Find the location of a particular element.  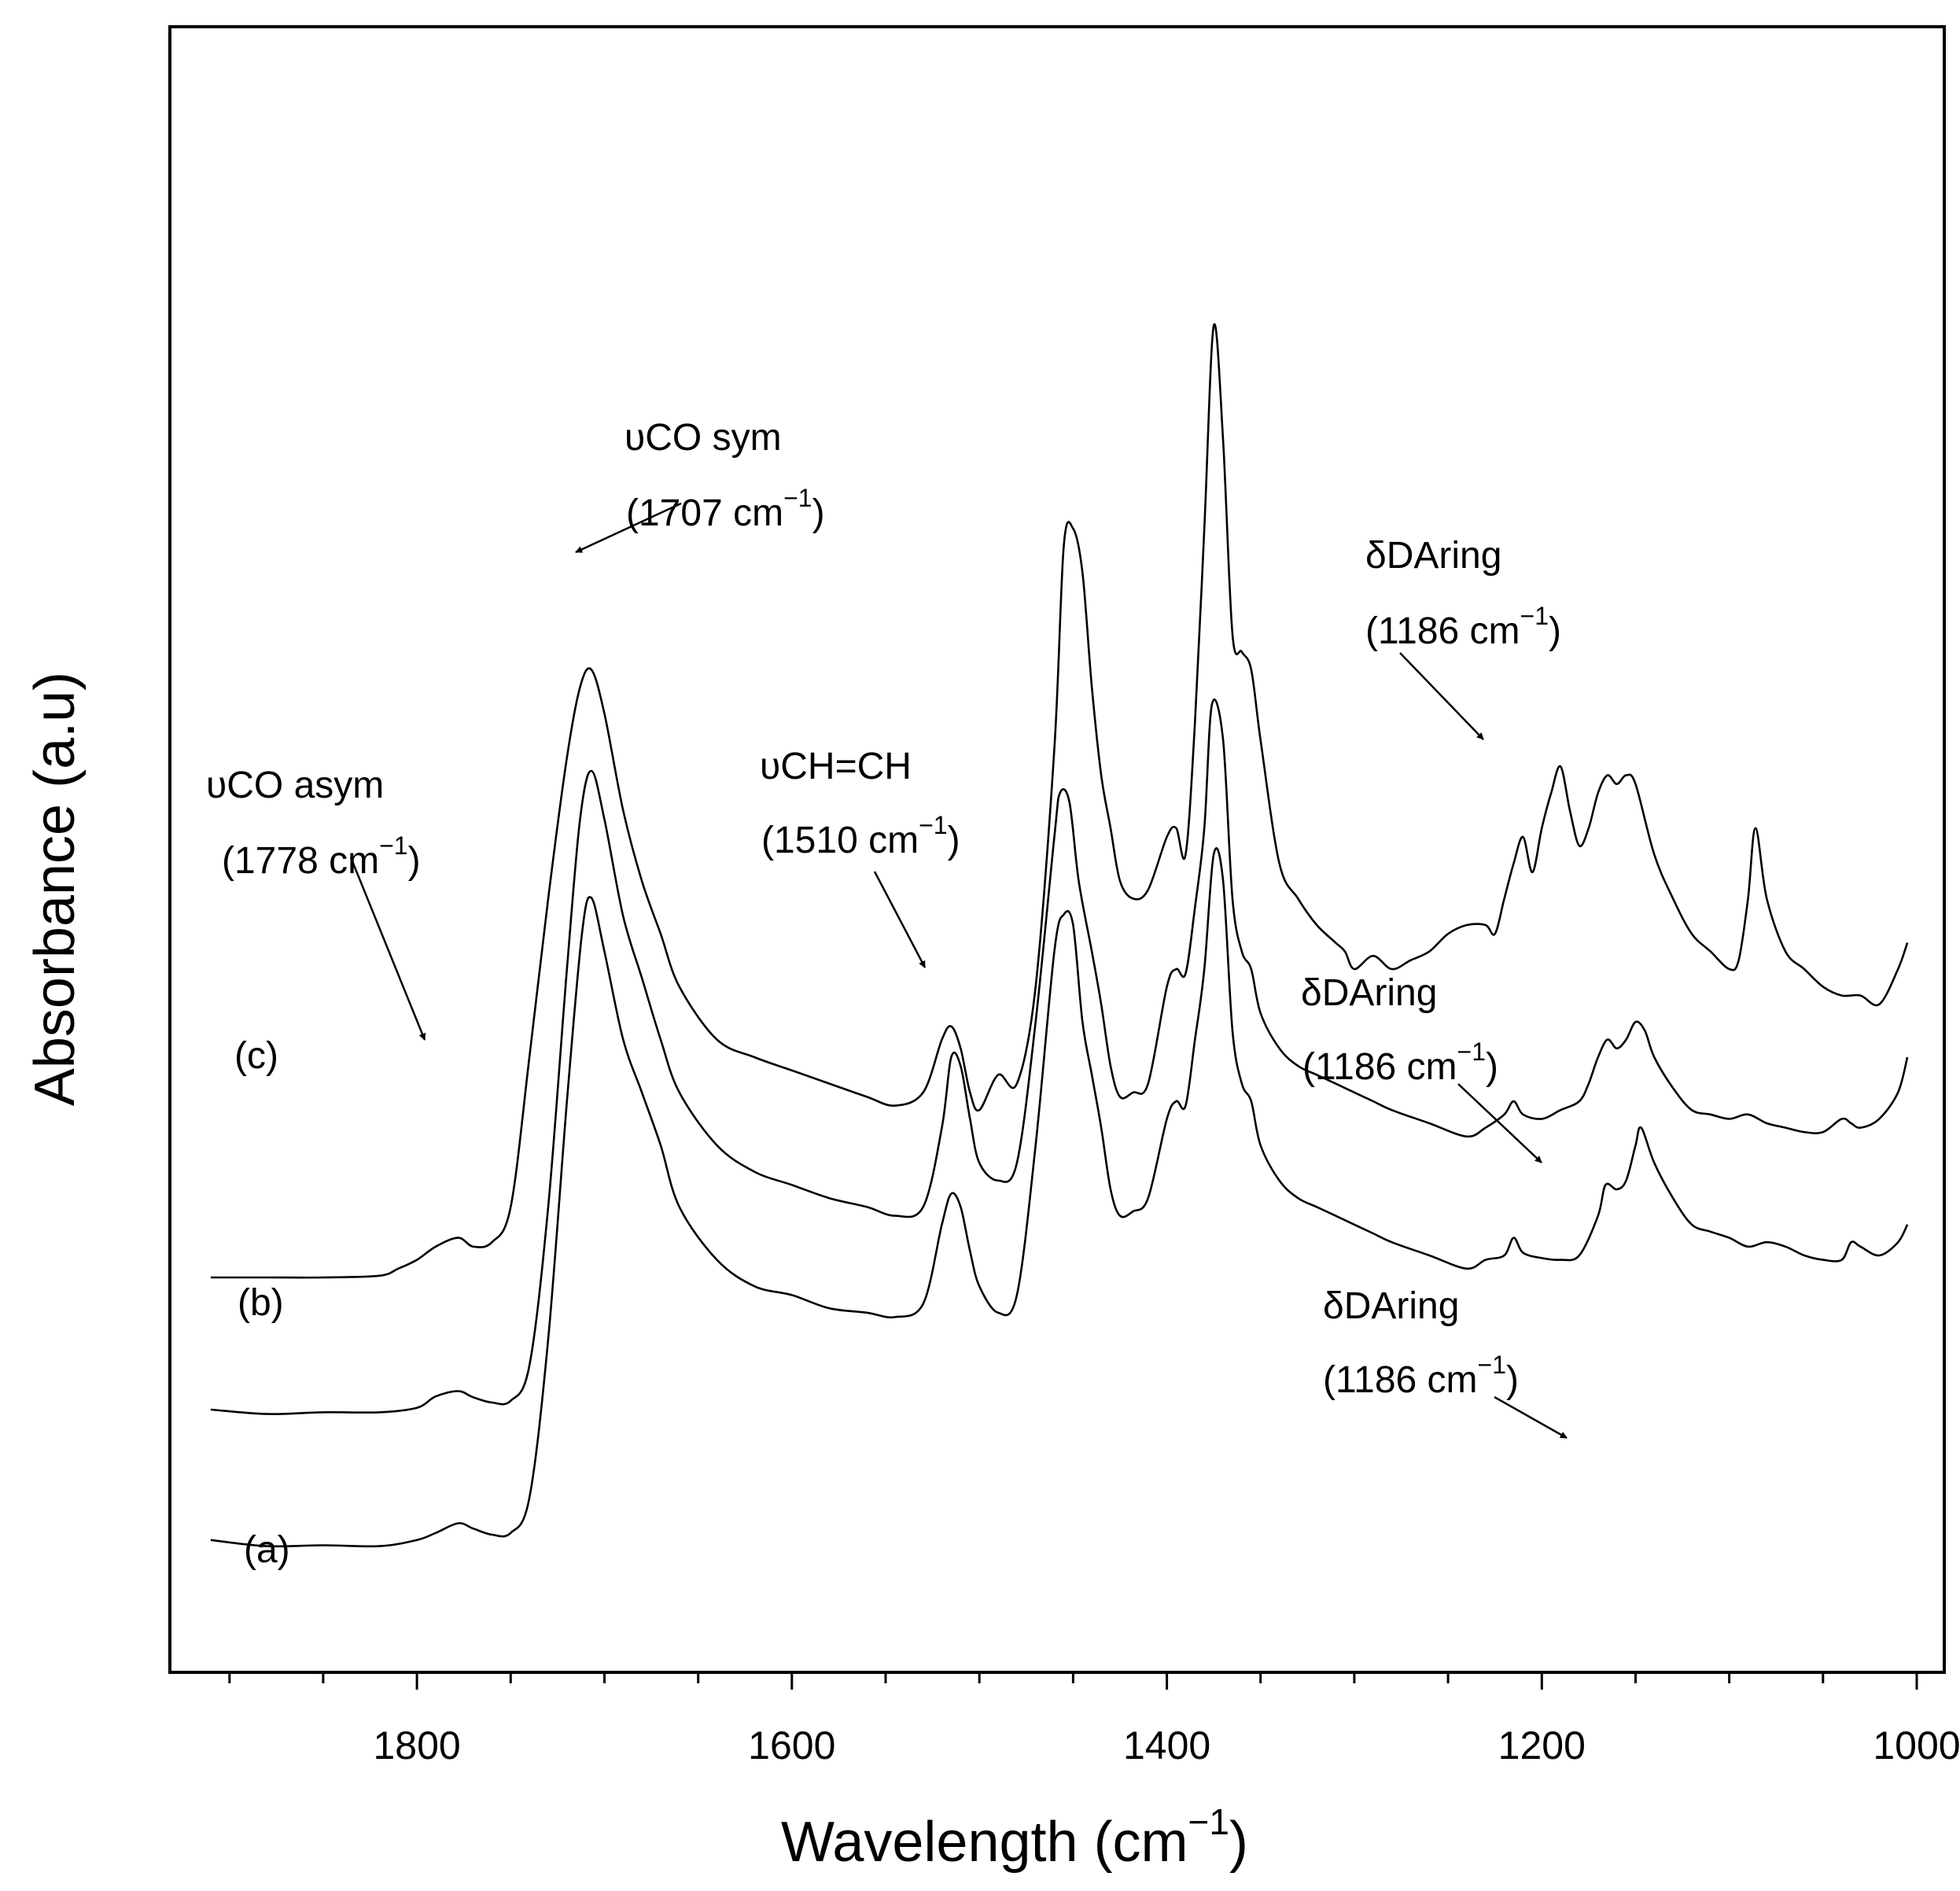

annot-chch-title: υCH=CH is located at coordinates (836, 766).